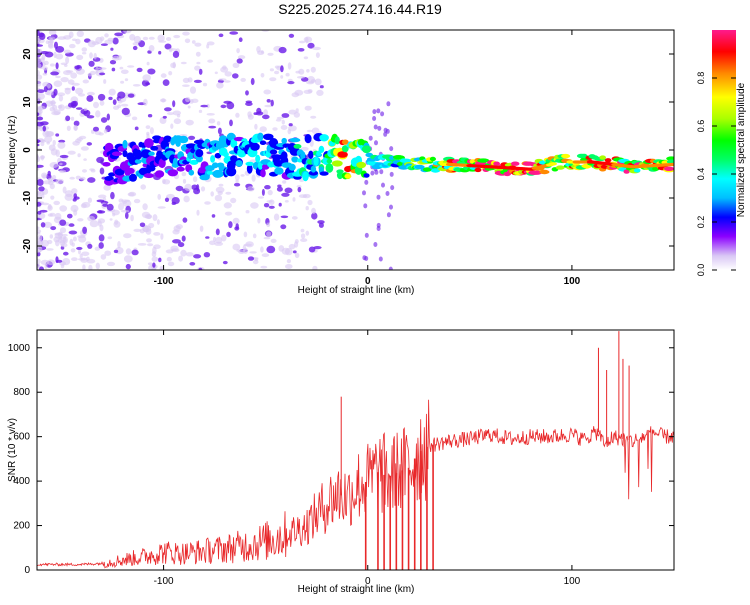 This screenshot has width=750, height=605. What do you see at coordinates (27, 150) in the screenshot?
I see `spectrogram-y-tick-label: 0` at bounding box center [27, 150].